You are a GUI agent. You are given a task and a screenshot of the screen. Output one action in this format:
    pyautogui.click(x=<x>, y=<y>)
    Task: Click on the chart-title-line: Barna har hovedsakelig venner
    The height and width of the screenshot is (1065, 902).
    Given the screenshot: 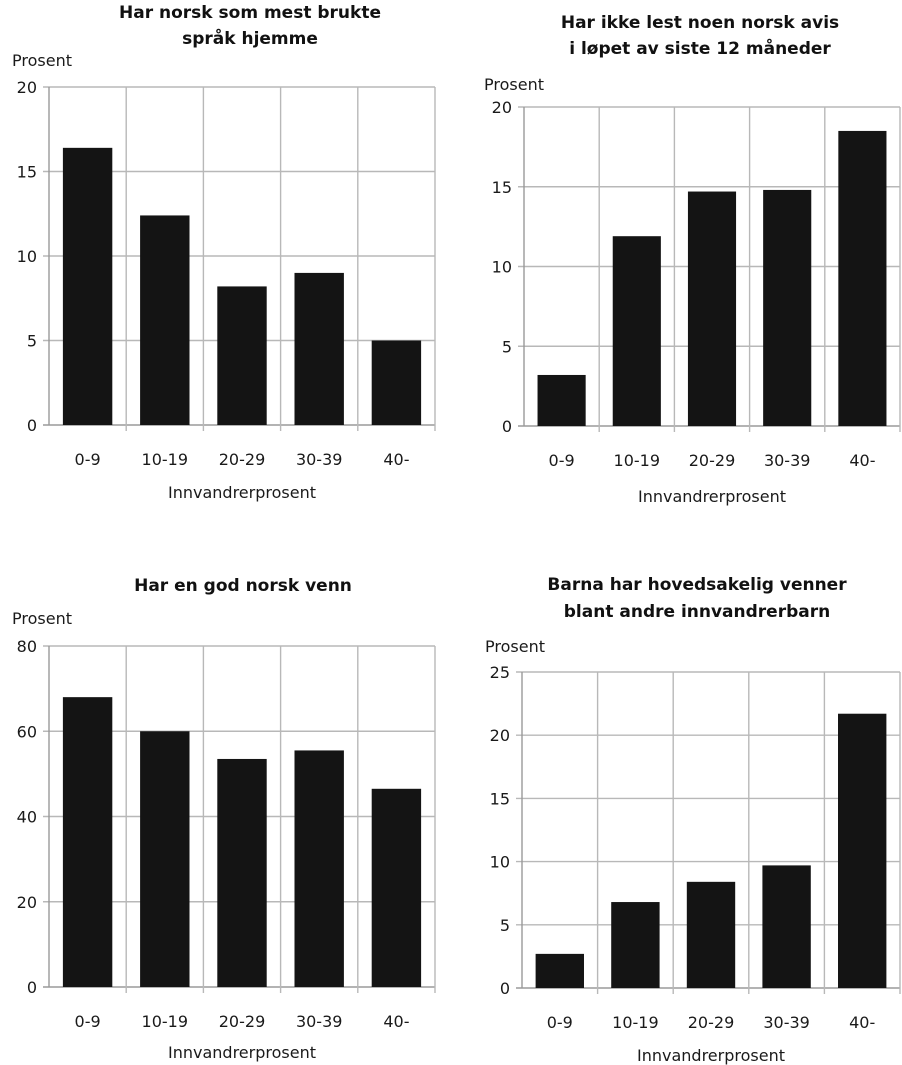 What is the action you would take?
    pyautogui.click(x=697, y=585)
    